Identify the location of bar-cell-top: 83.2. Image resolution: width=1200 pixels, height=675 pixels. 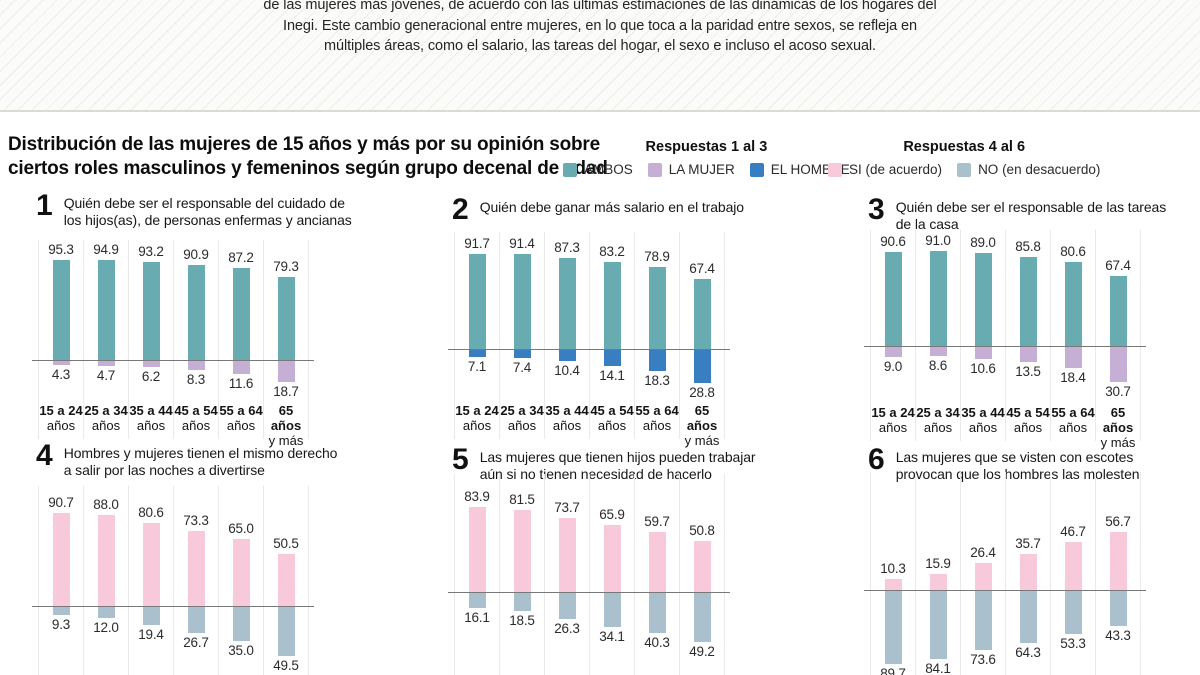
(612, 290).